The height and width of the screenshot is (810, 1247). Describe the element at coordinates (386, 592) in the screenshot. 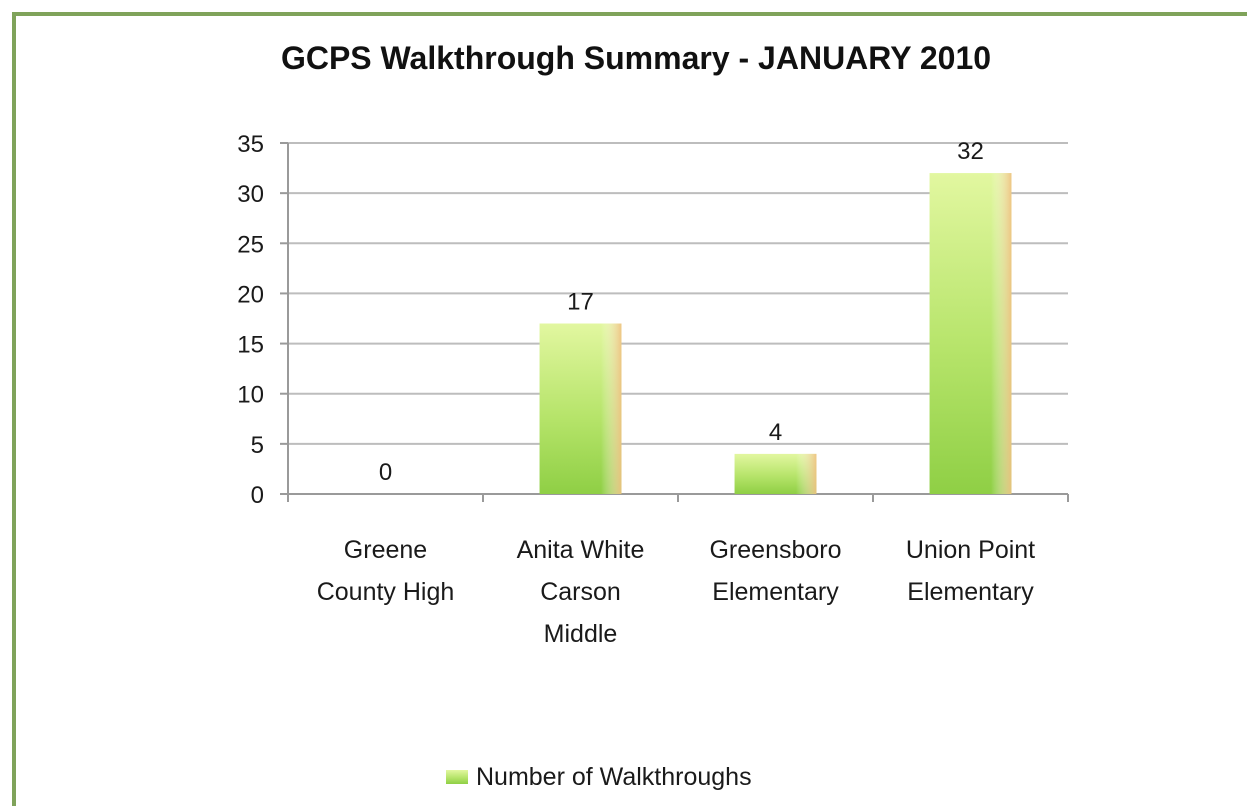

I see `x-category-label: County High` at that location.